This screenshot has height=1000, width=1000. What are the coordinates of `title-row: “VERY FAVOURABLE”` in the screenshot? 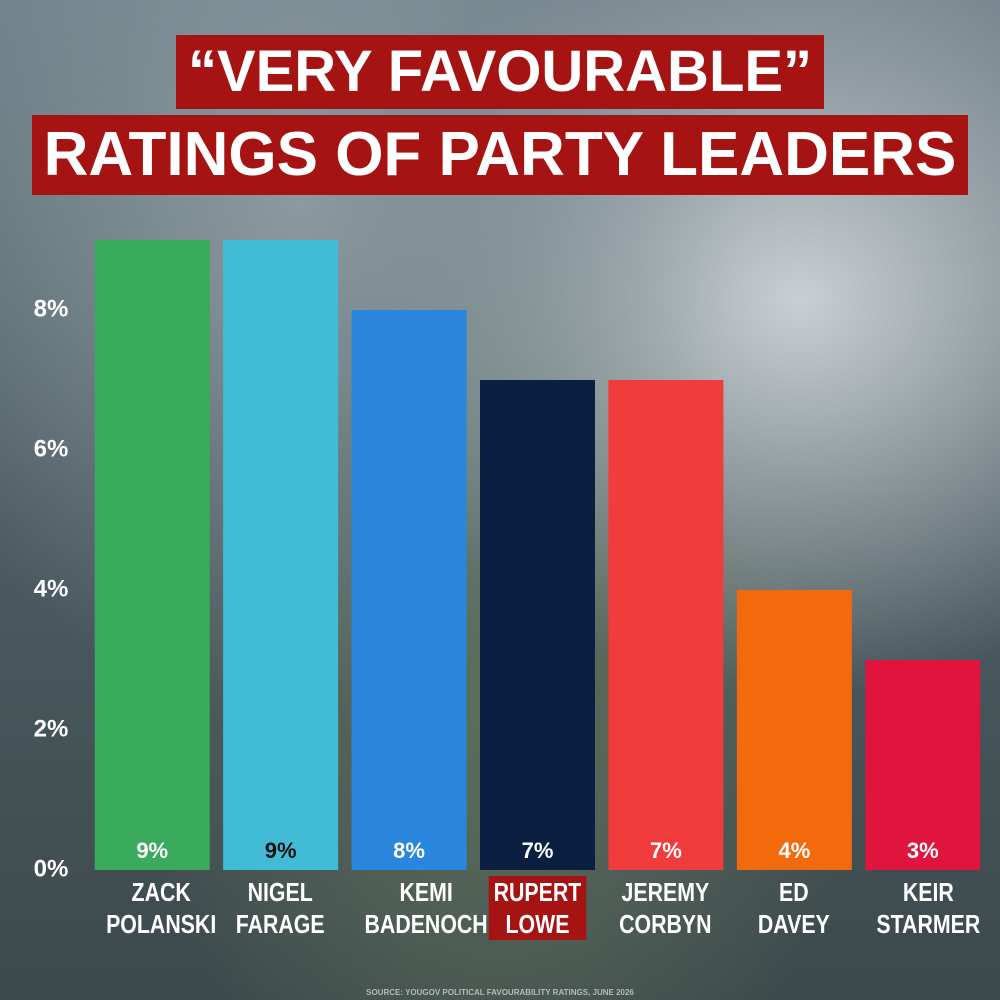 It's located at (500, 72).